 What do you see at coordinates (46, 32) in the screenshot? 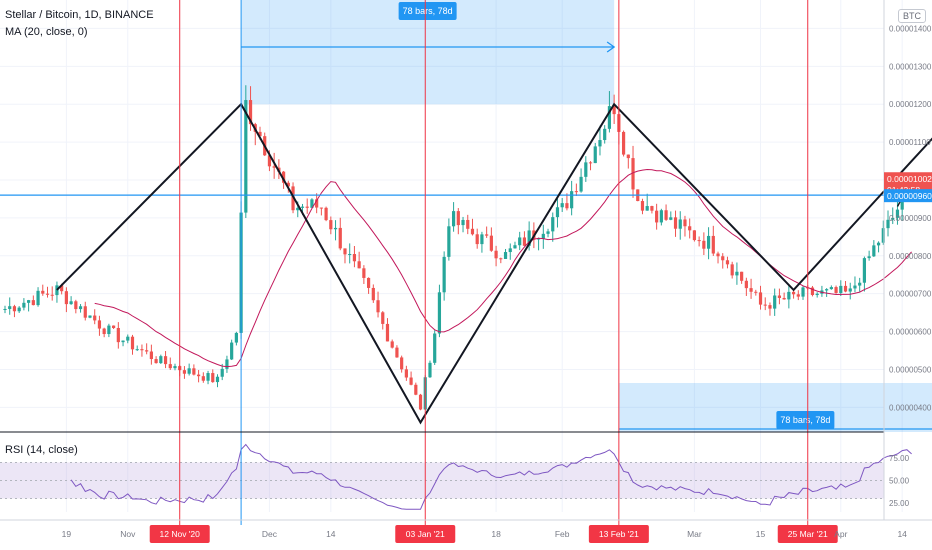
I see `ma-legend: MA (20, close, 0)` at bounding box center [46, 32].